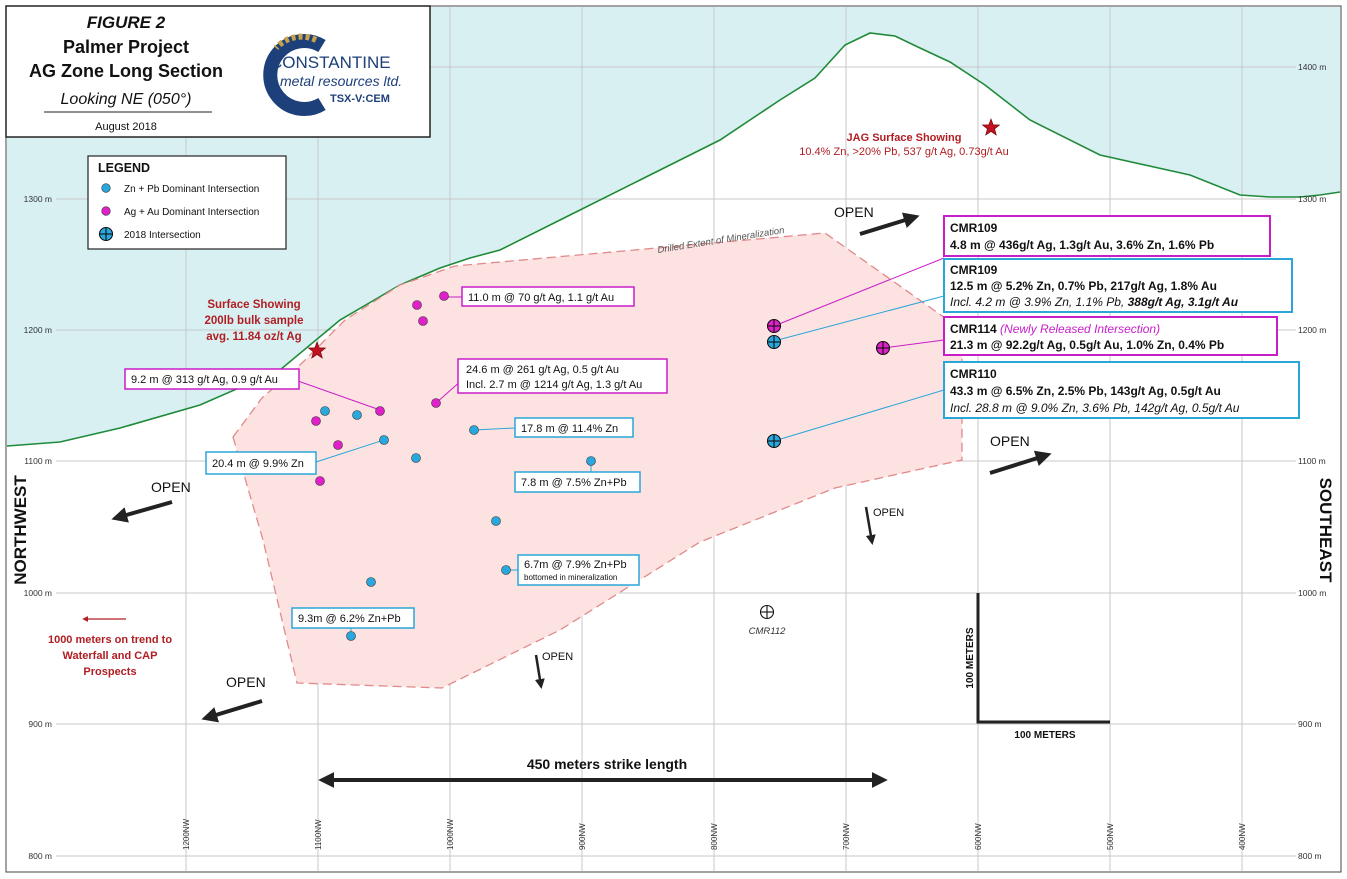 Image resolution: width=1347 pixels, height=879 pixels. What do you see at coordinates (109, 672) in the screenshot?
I see `trend-note-line3: Prospects` at bounding box center [109, 672].